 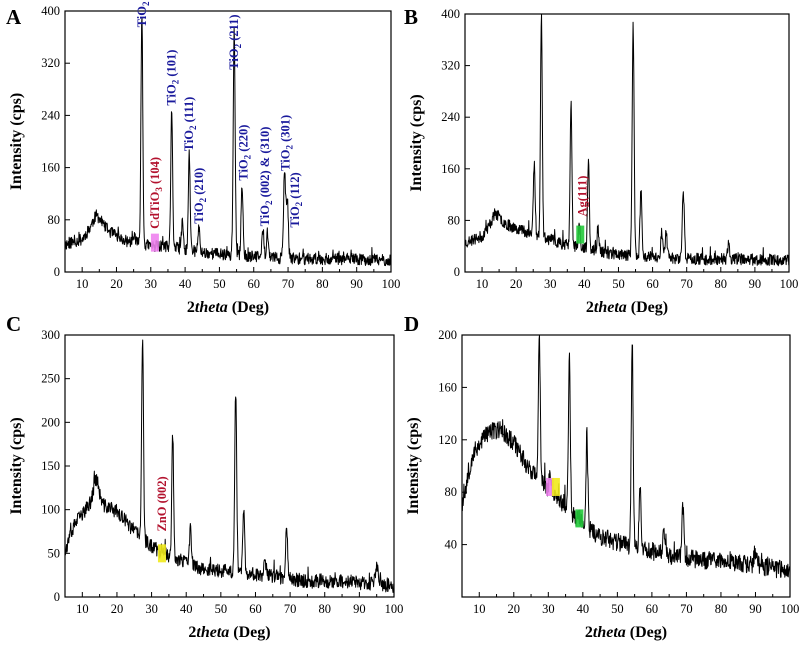 What do you see at coordinates (296, 199) in the screenshot?
I see `peak-annotation: TiO2 (112)` at bounding box center [296, 199].